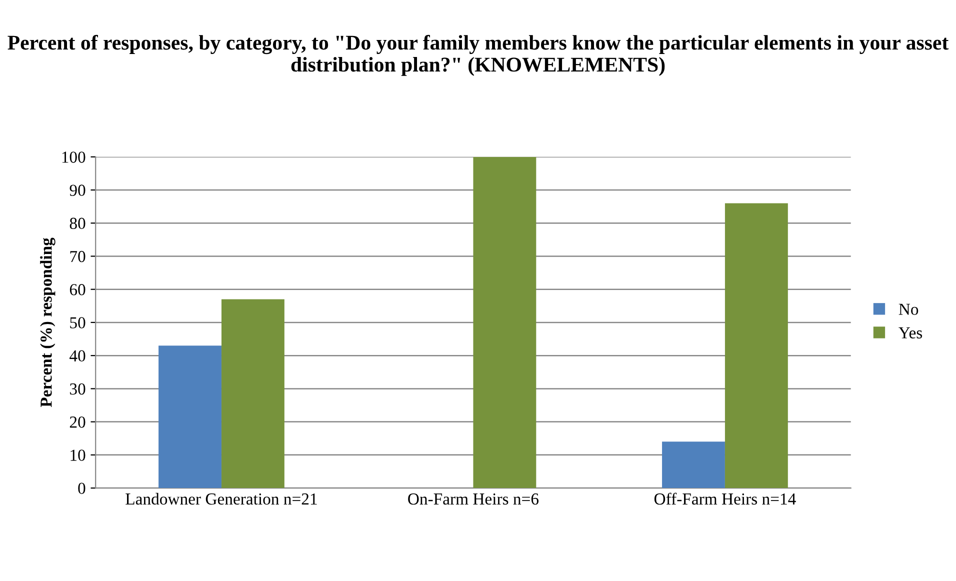 The height and width of the screenshot is (581, 956). What do you see at coordinates (908, 309) in the screenshot?
I see `legend-label: No` at bounding box center [908, 309].